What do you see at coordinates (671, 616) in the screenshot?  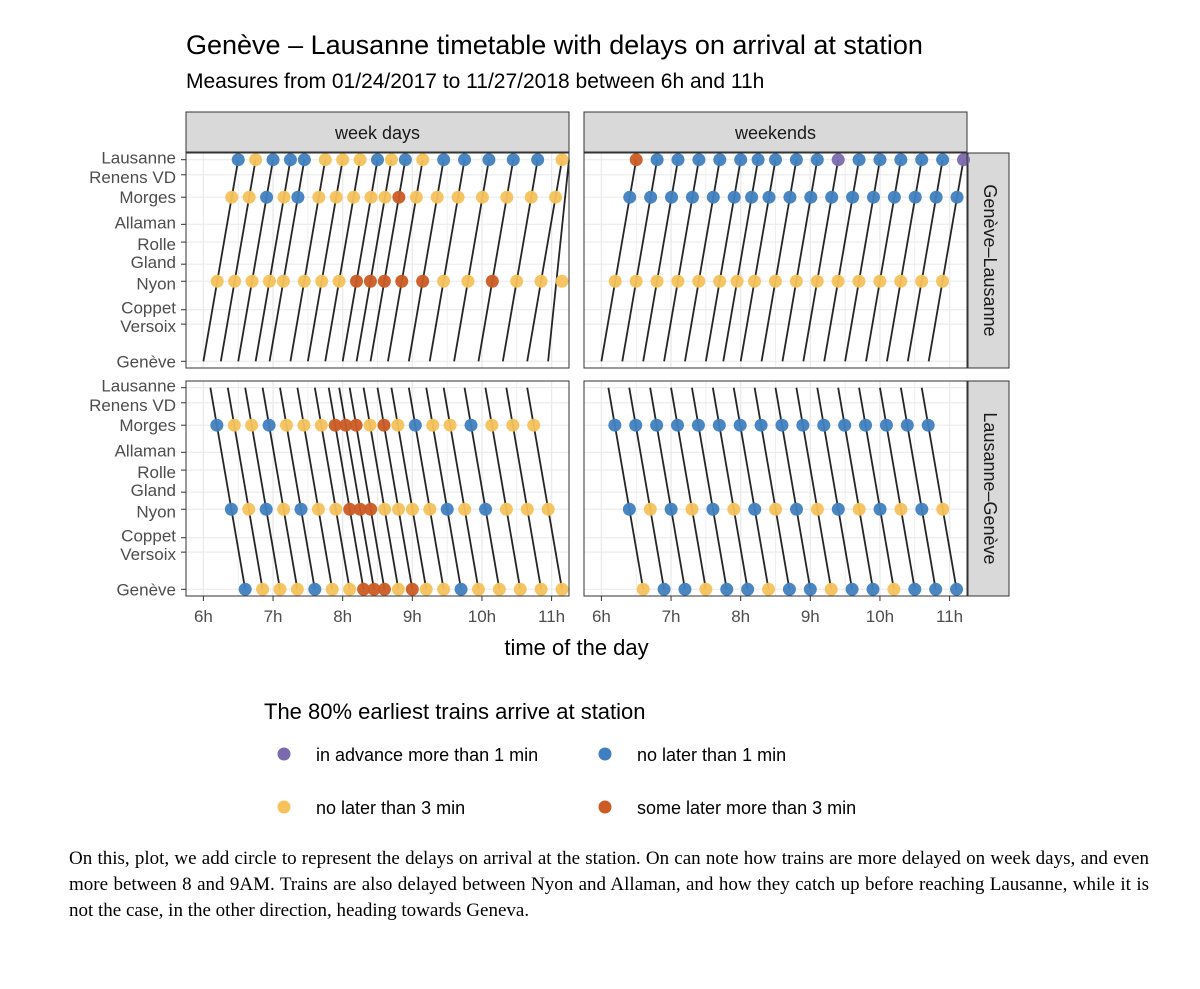 I see `x-tick-label: 7h` at bounding box center [671, 616].